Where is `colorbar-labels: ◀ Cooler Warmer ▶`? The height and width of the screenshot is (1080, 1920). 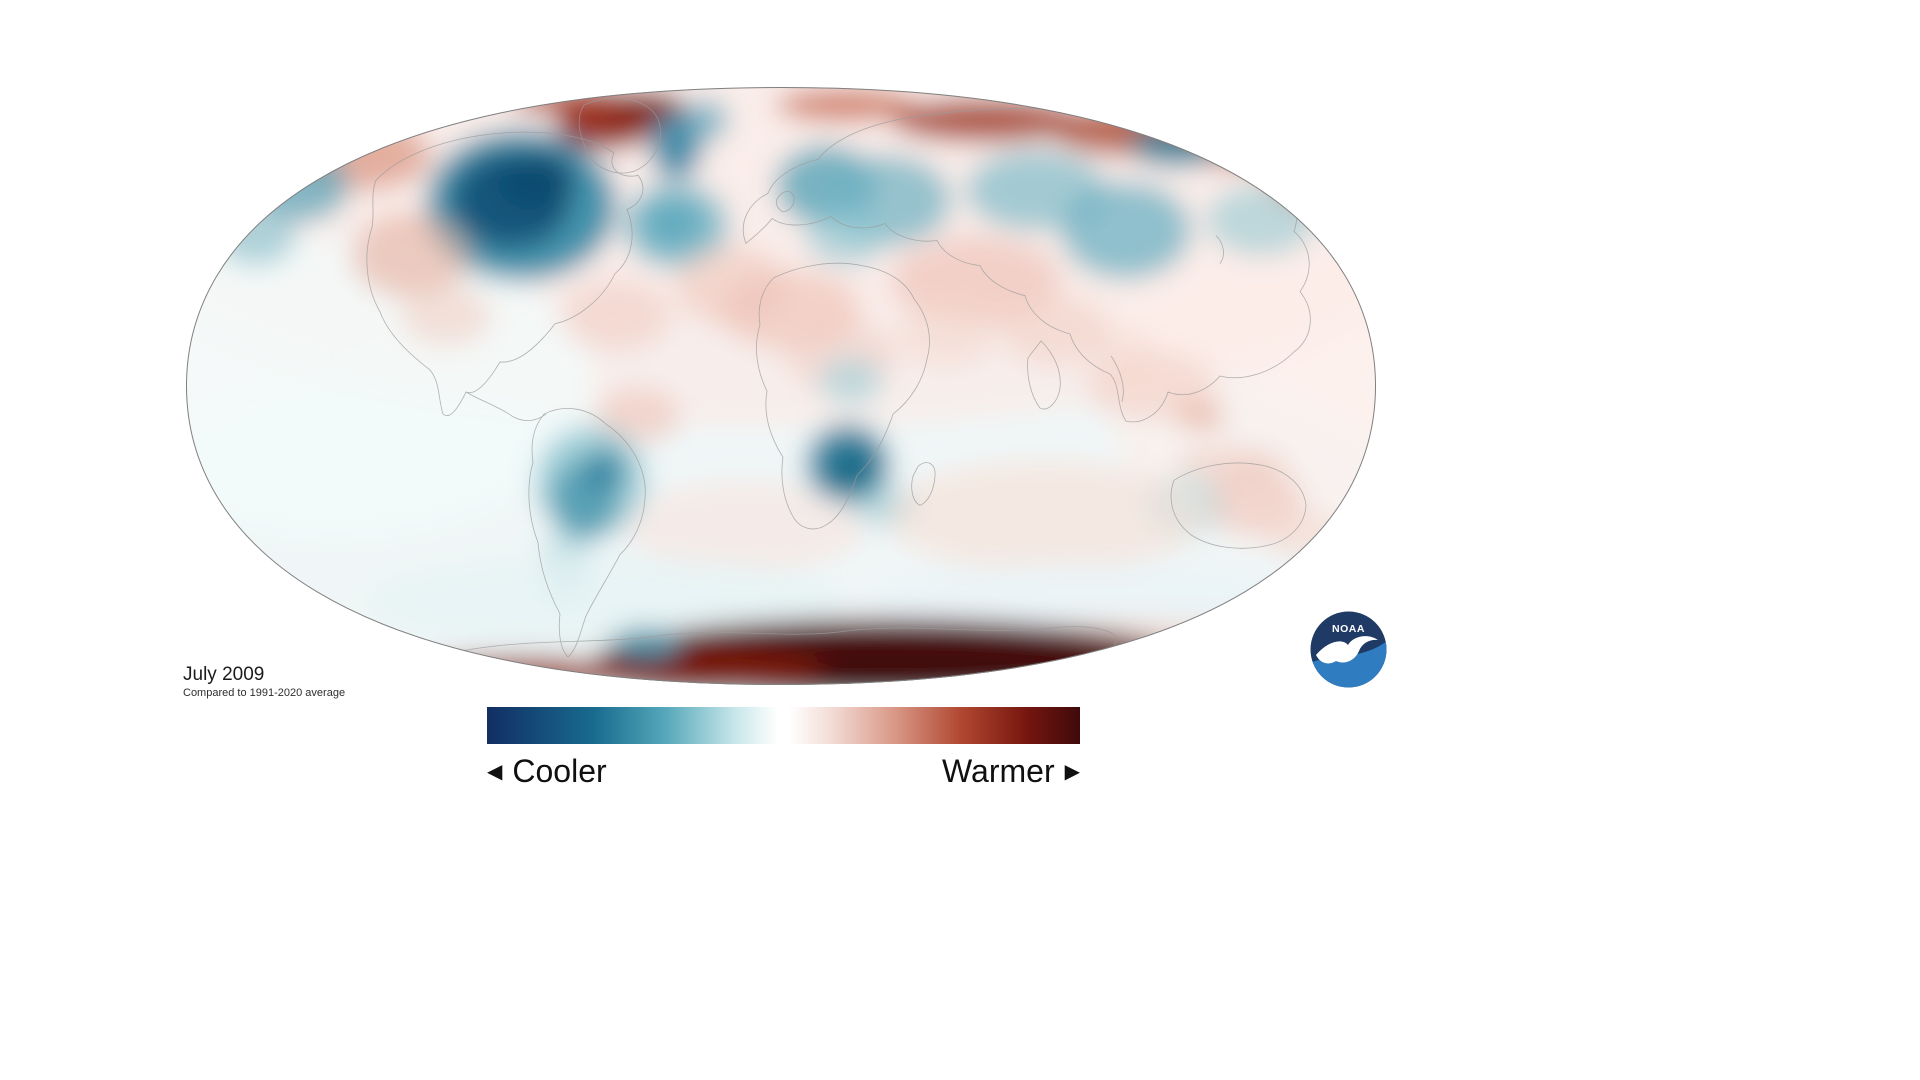
colorbar-labels: ◀ Cooler Warmer ▶ is located at coordinates (783, 771).